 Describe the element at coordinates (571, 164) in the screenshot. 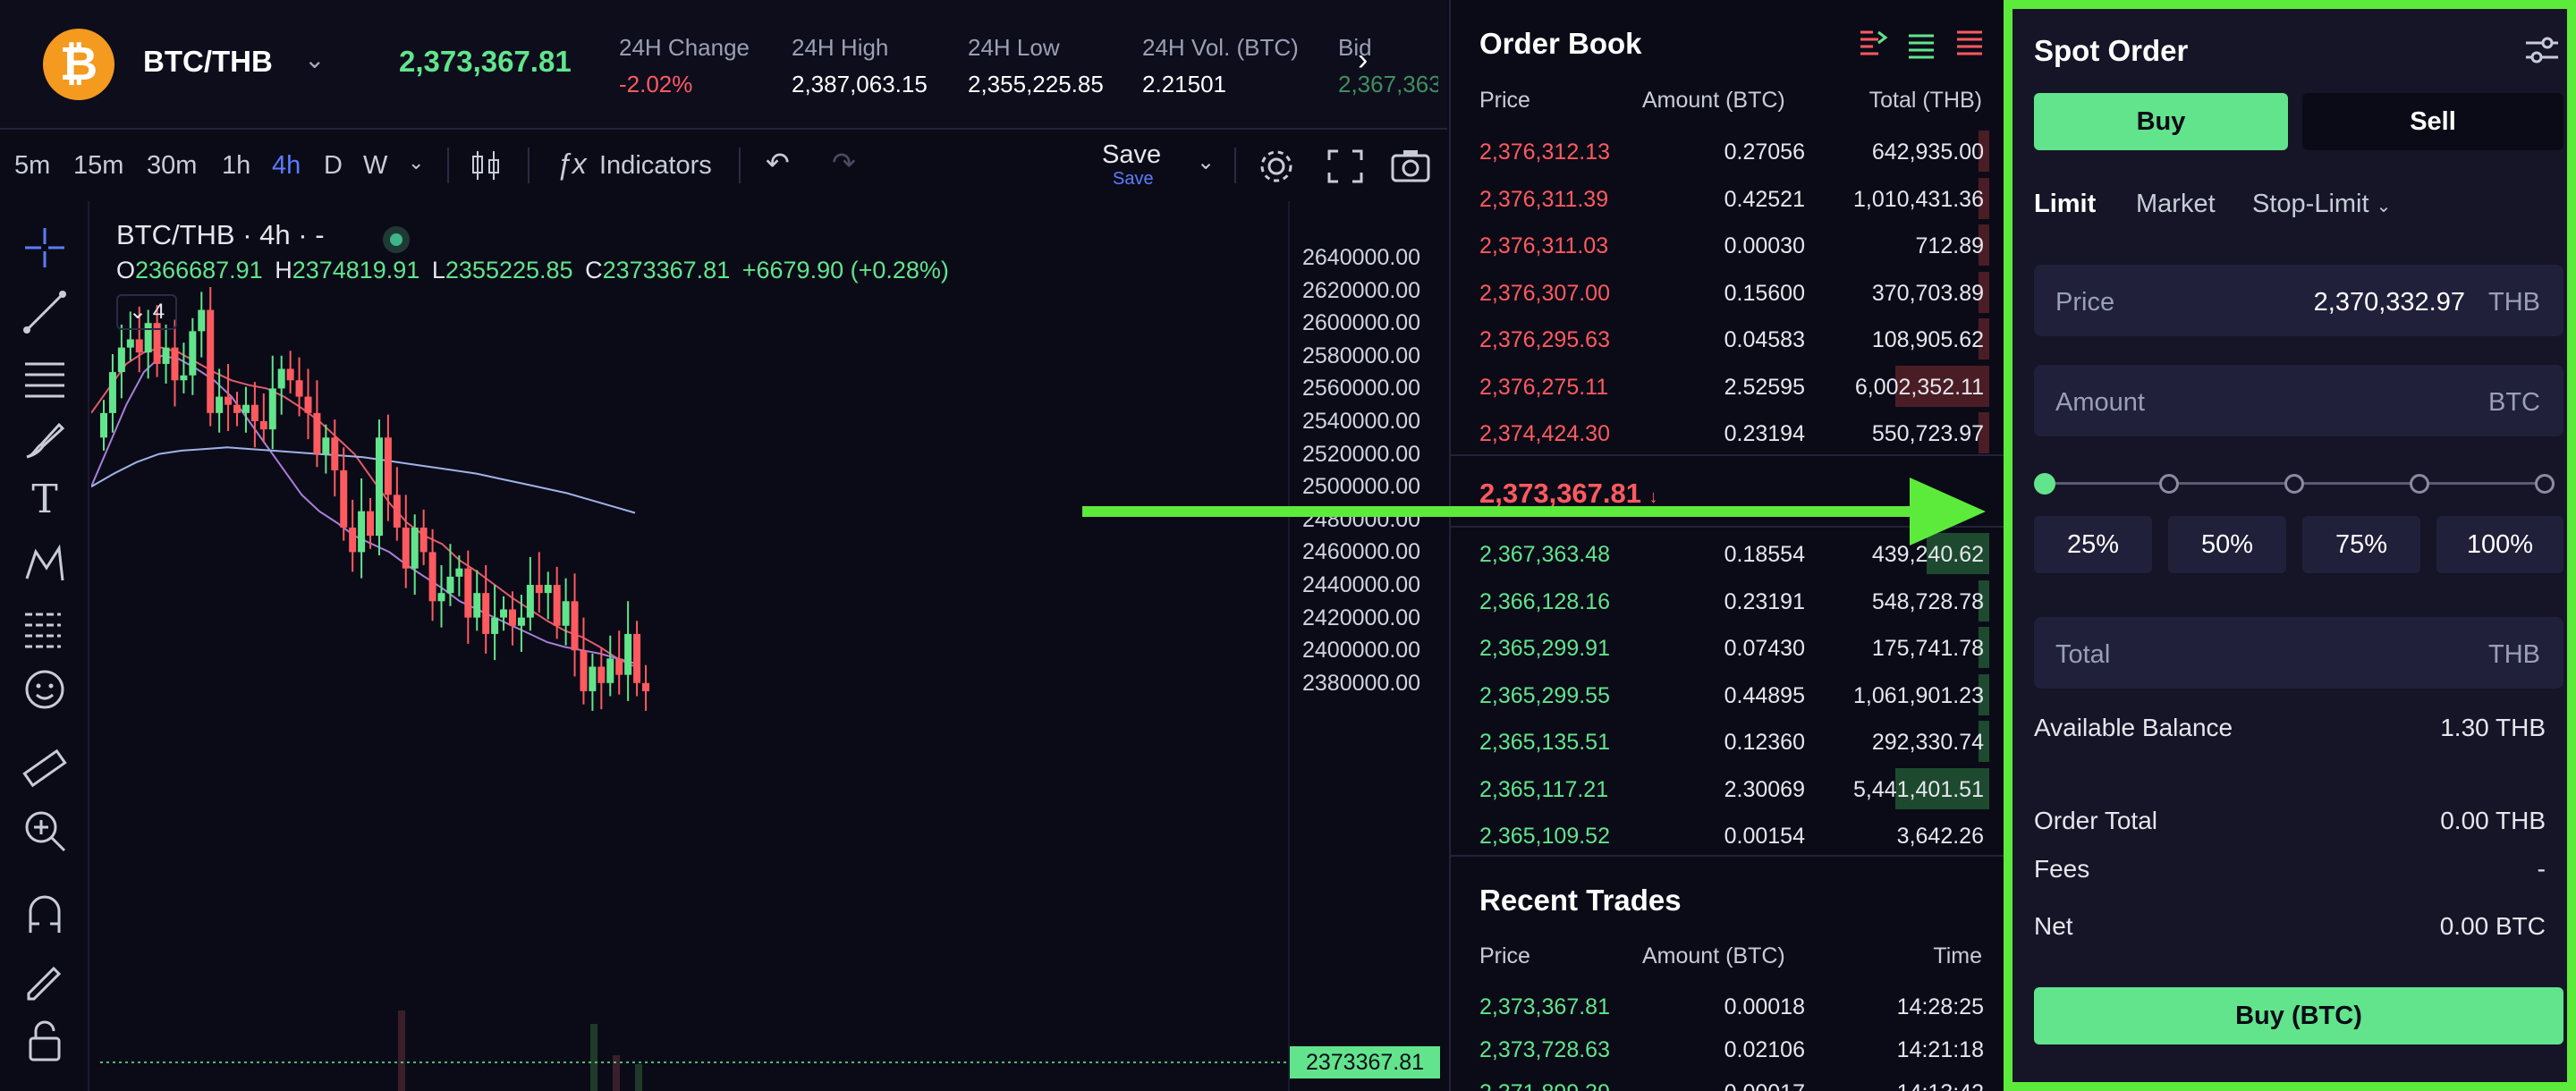

I see `function-icon: ƒx` at that location.